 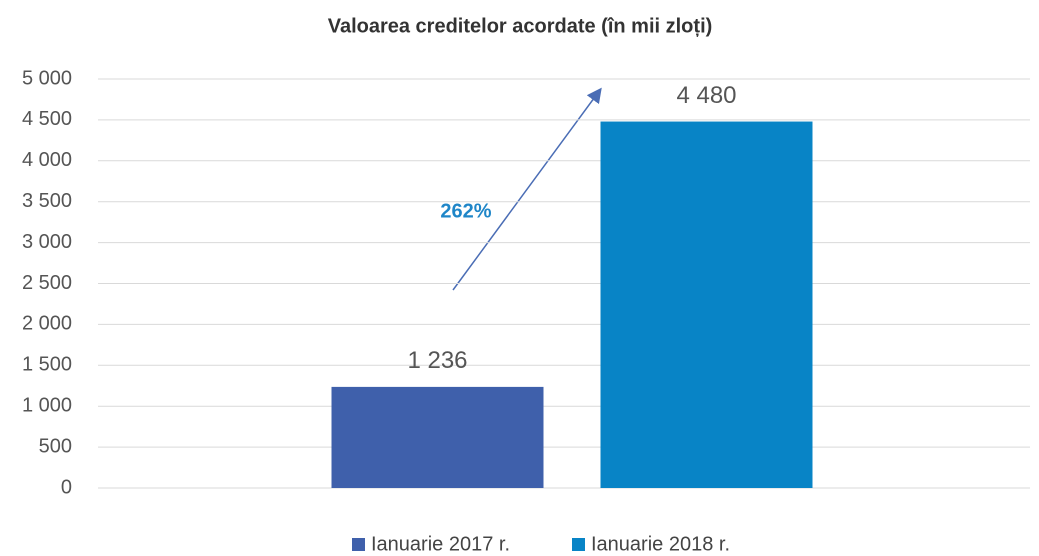 What do you see at coordinates (47, 365) in the screenshot?
I see `y-tick-label: 1 500` at bounding box center [47, 365].